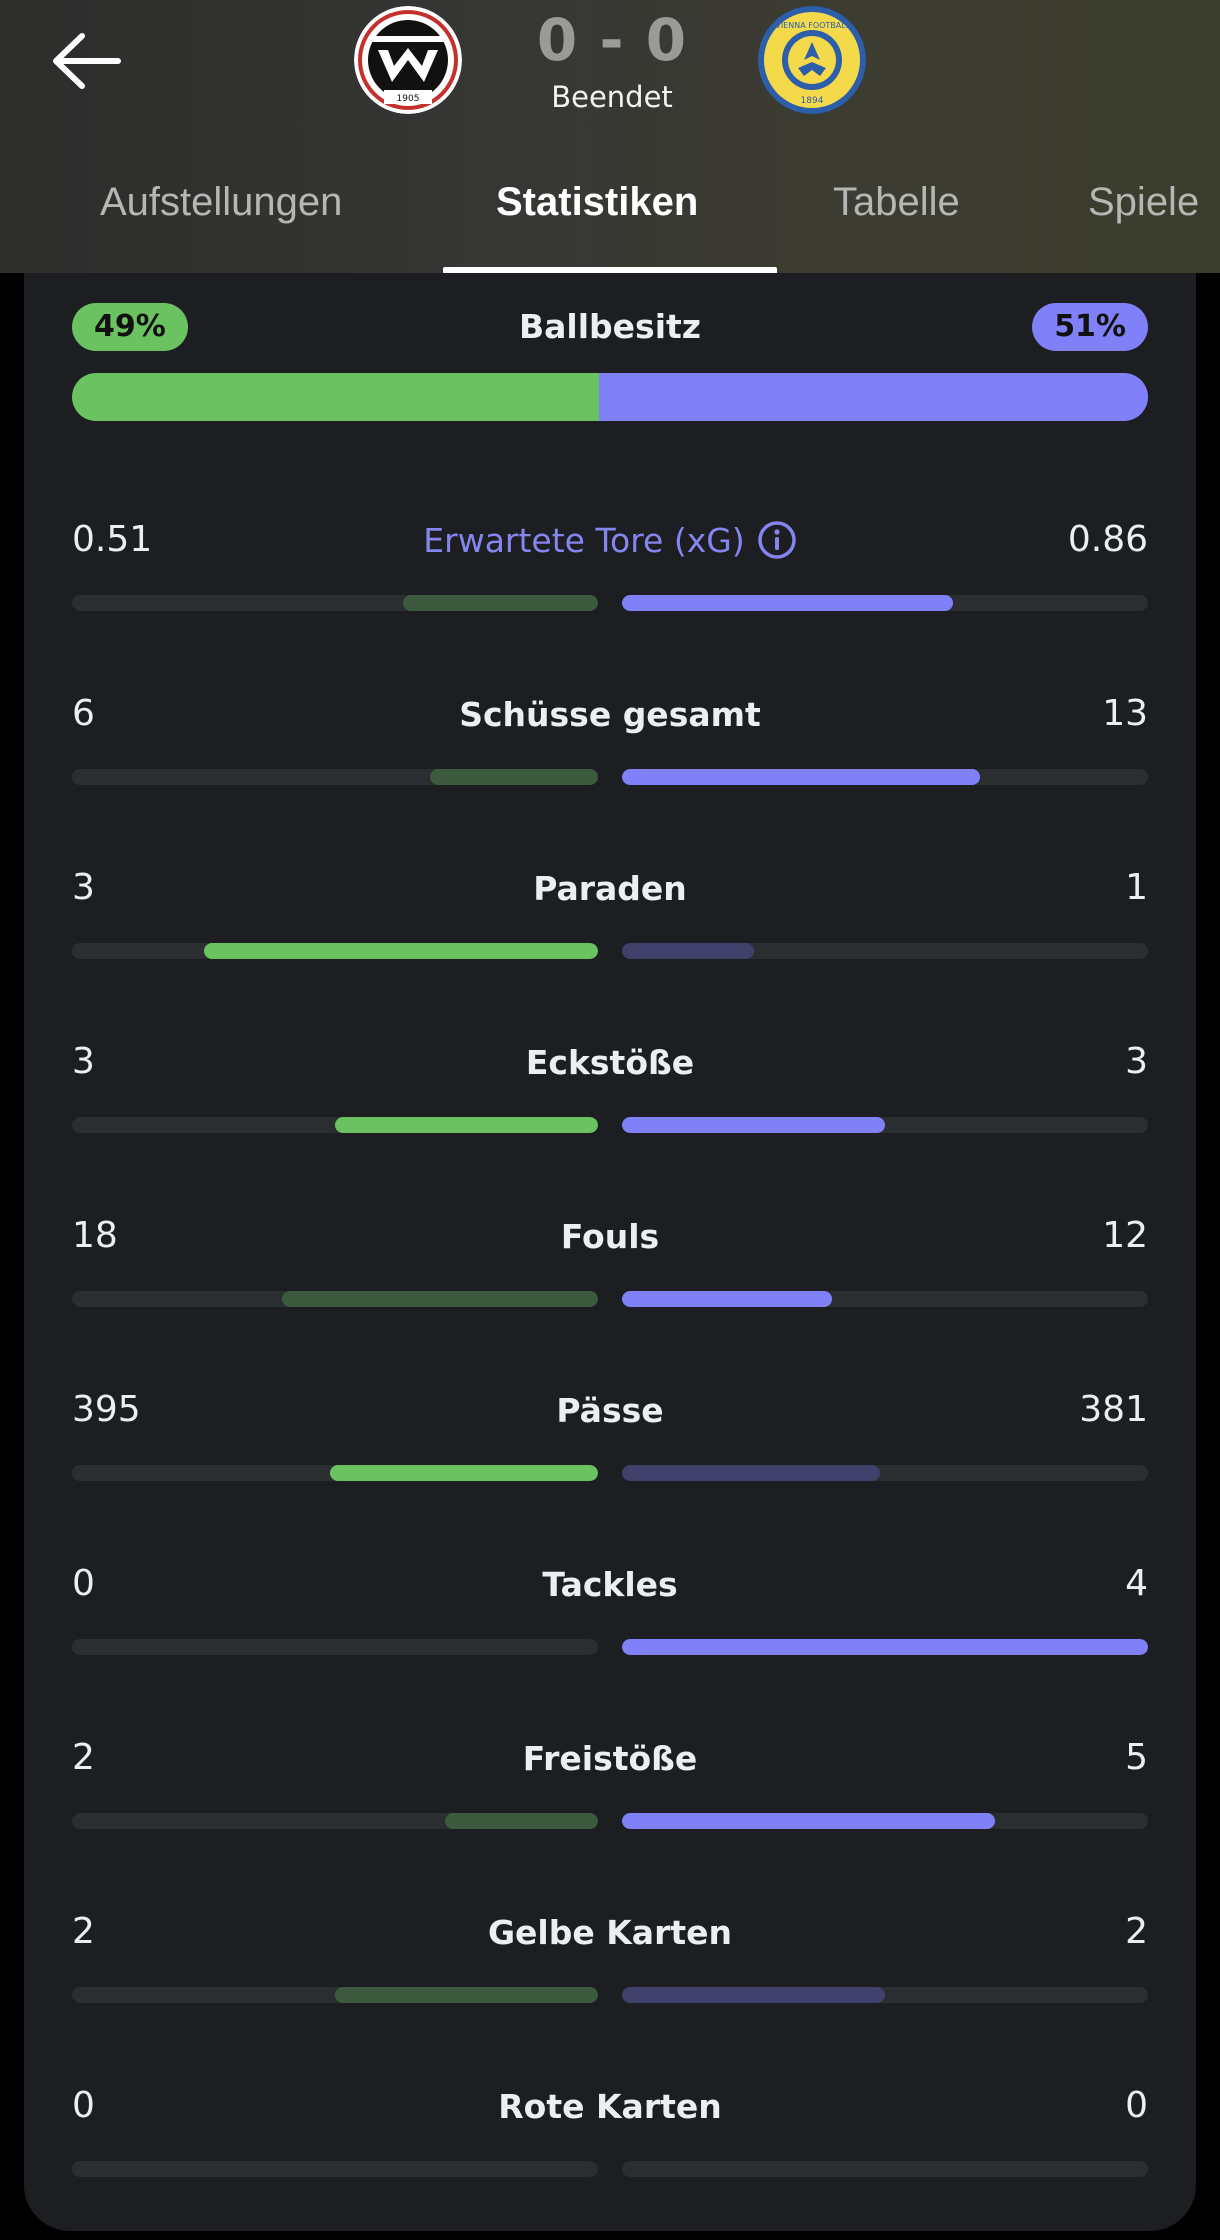 The height and width of the screenshot is (2240, 1220). What do you see at coordinates (610, 1966) in the screenshot?
I see `stat-row: 2 Gelbe Karten 2` at bounding box center [610, 1966].